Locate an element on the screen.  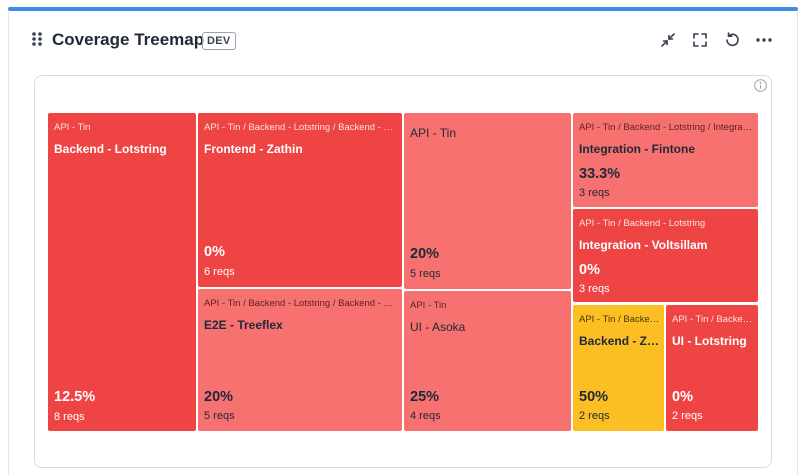
tile-reqs: 6 reqs is located at coordinates (219, 272).